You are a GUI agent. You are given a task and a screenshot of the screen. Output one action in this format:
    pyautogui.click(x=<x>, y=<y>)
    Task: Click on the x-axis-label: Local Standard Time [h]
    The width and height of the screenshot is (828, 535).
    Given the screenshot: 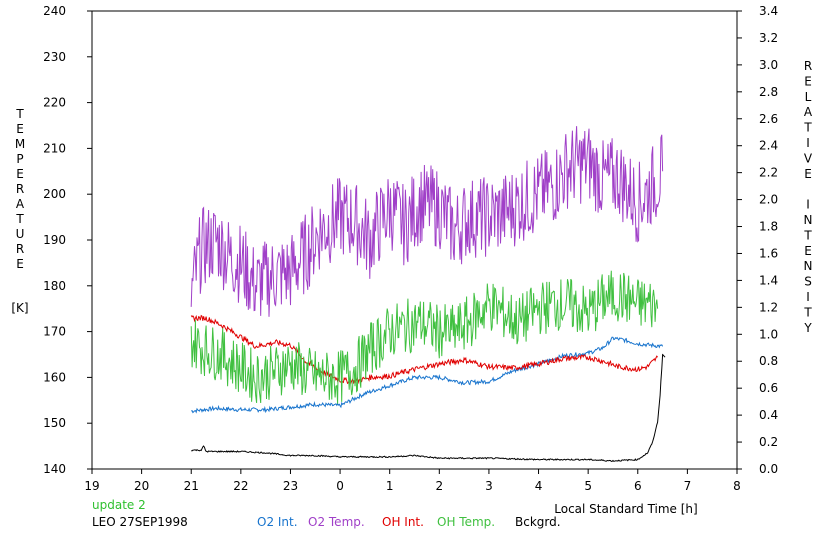 What is the action you would take?
    pyautogui.click(x=625, y=509)
    